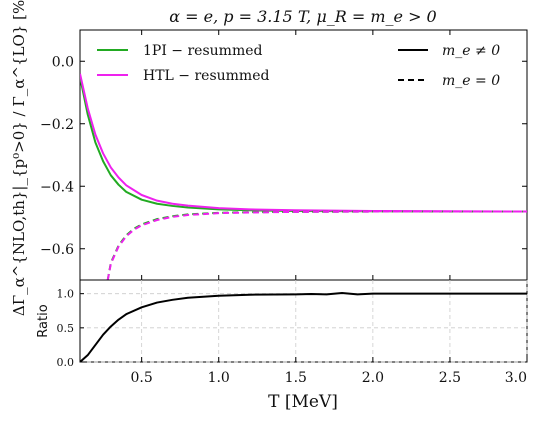 This screenshot has height=421, width=547. Describe the element at coordinates (296, 378) in the screenshot. I see `bottom-x-tick-label: 1.5` at that location.